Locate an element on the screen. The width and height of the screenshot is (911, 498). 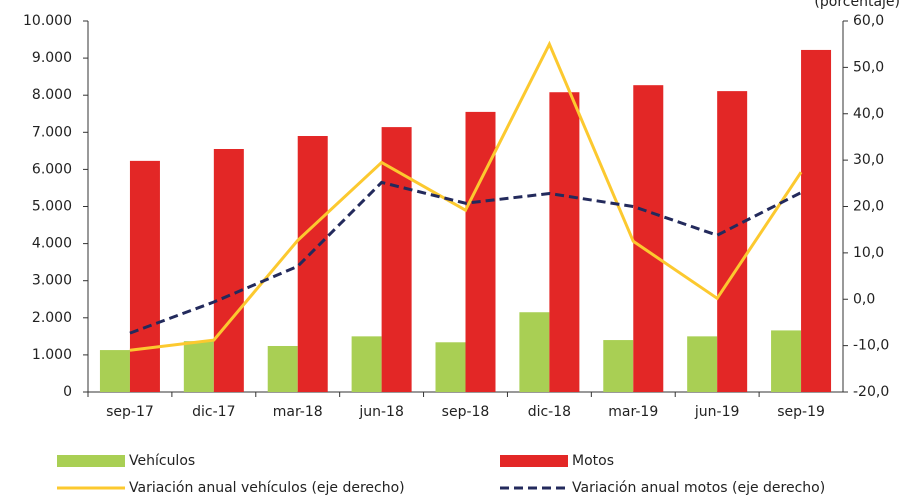
y-tick-label: 2.000 is located at coordinates (52, 318).